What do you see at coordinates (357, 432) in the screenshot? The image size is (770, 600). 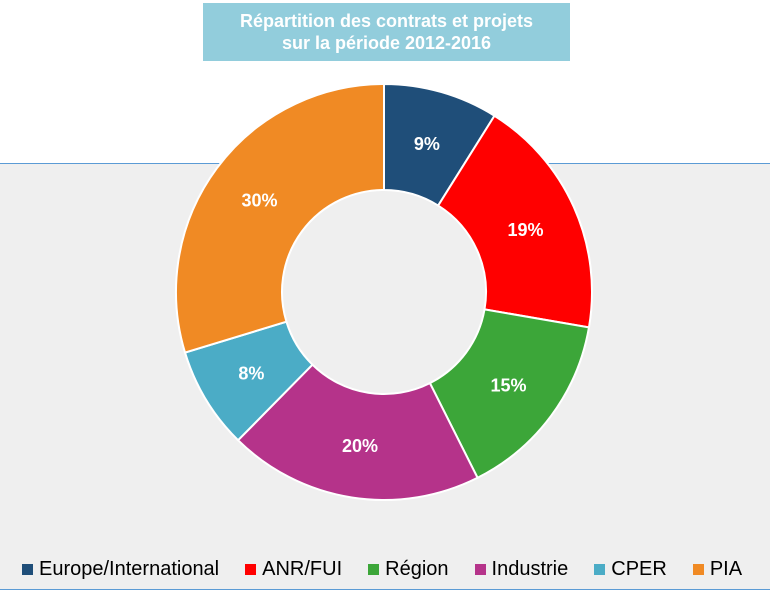 I see `donut-slice-industrie` at bounding box center [357, 432].